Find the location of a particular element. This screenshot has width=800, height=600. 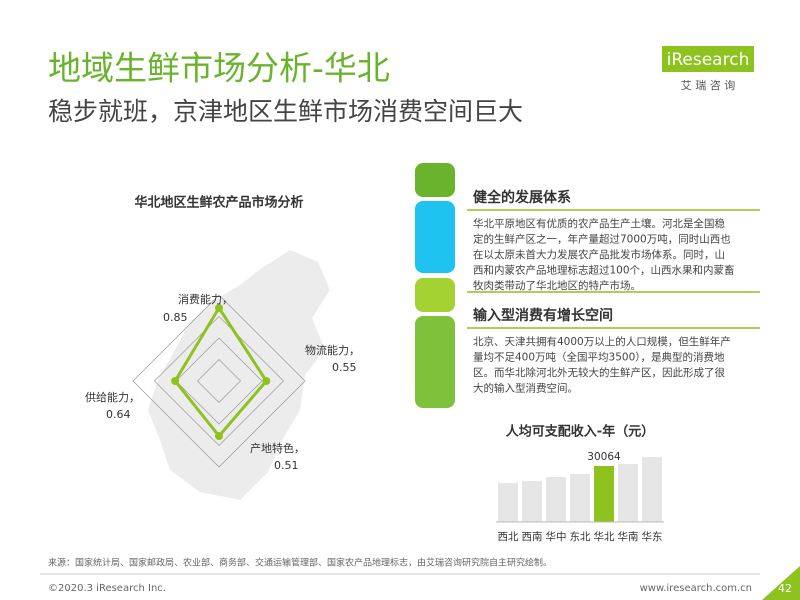

axis-label: 物流能力， is located at coordinates (332, 350).